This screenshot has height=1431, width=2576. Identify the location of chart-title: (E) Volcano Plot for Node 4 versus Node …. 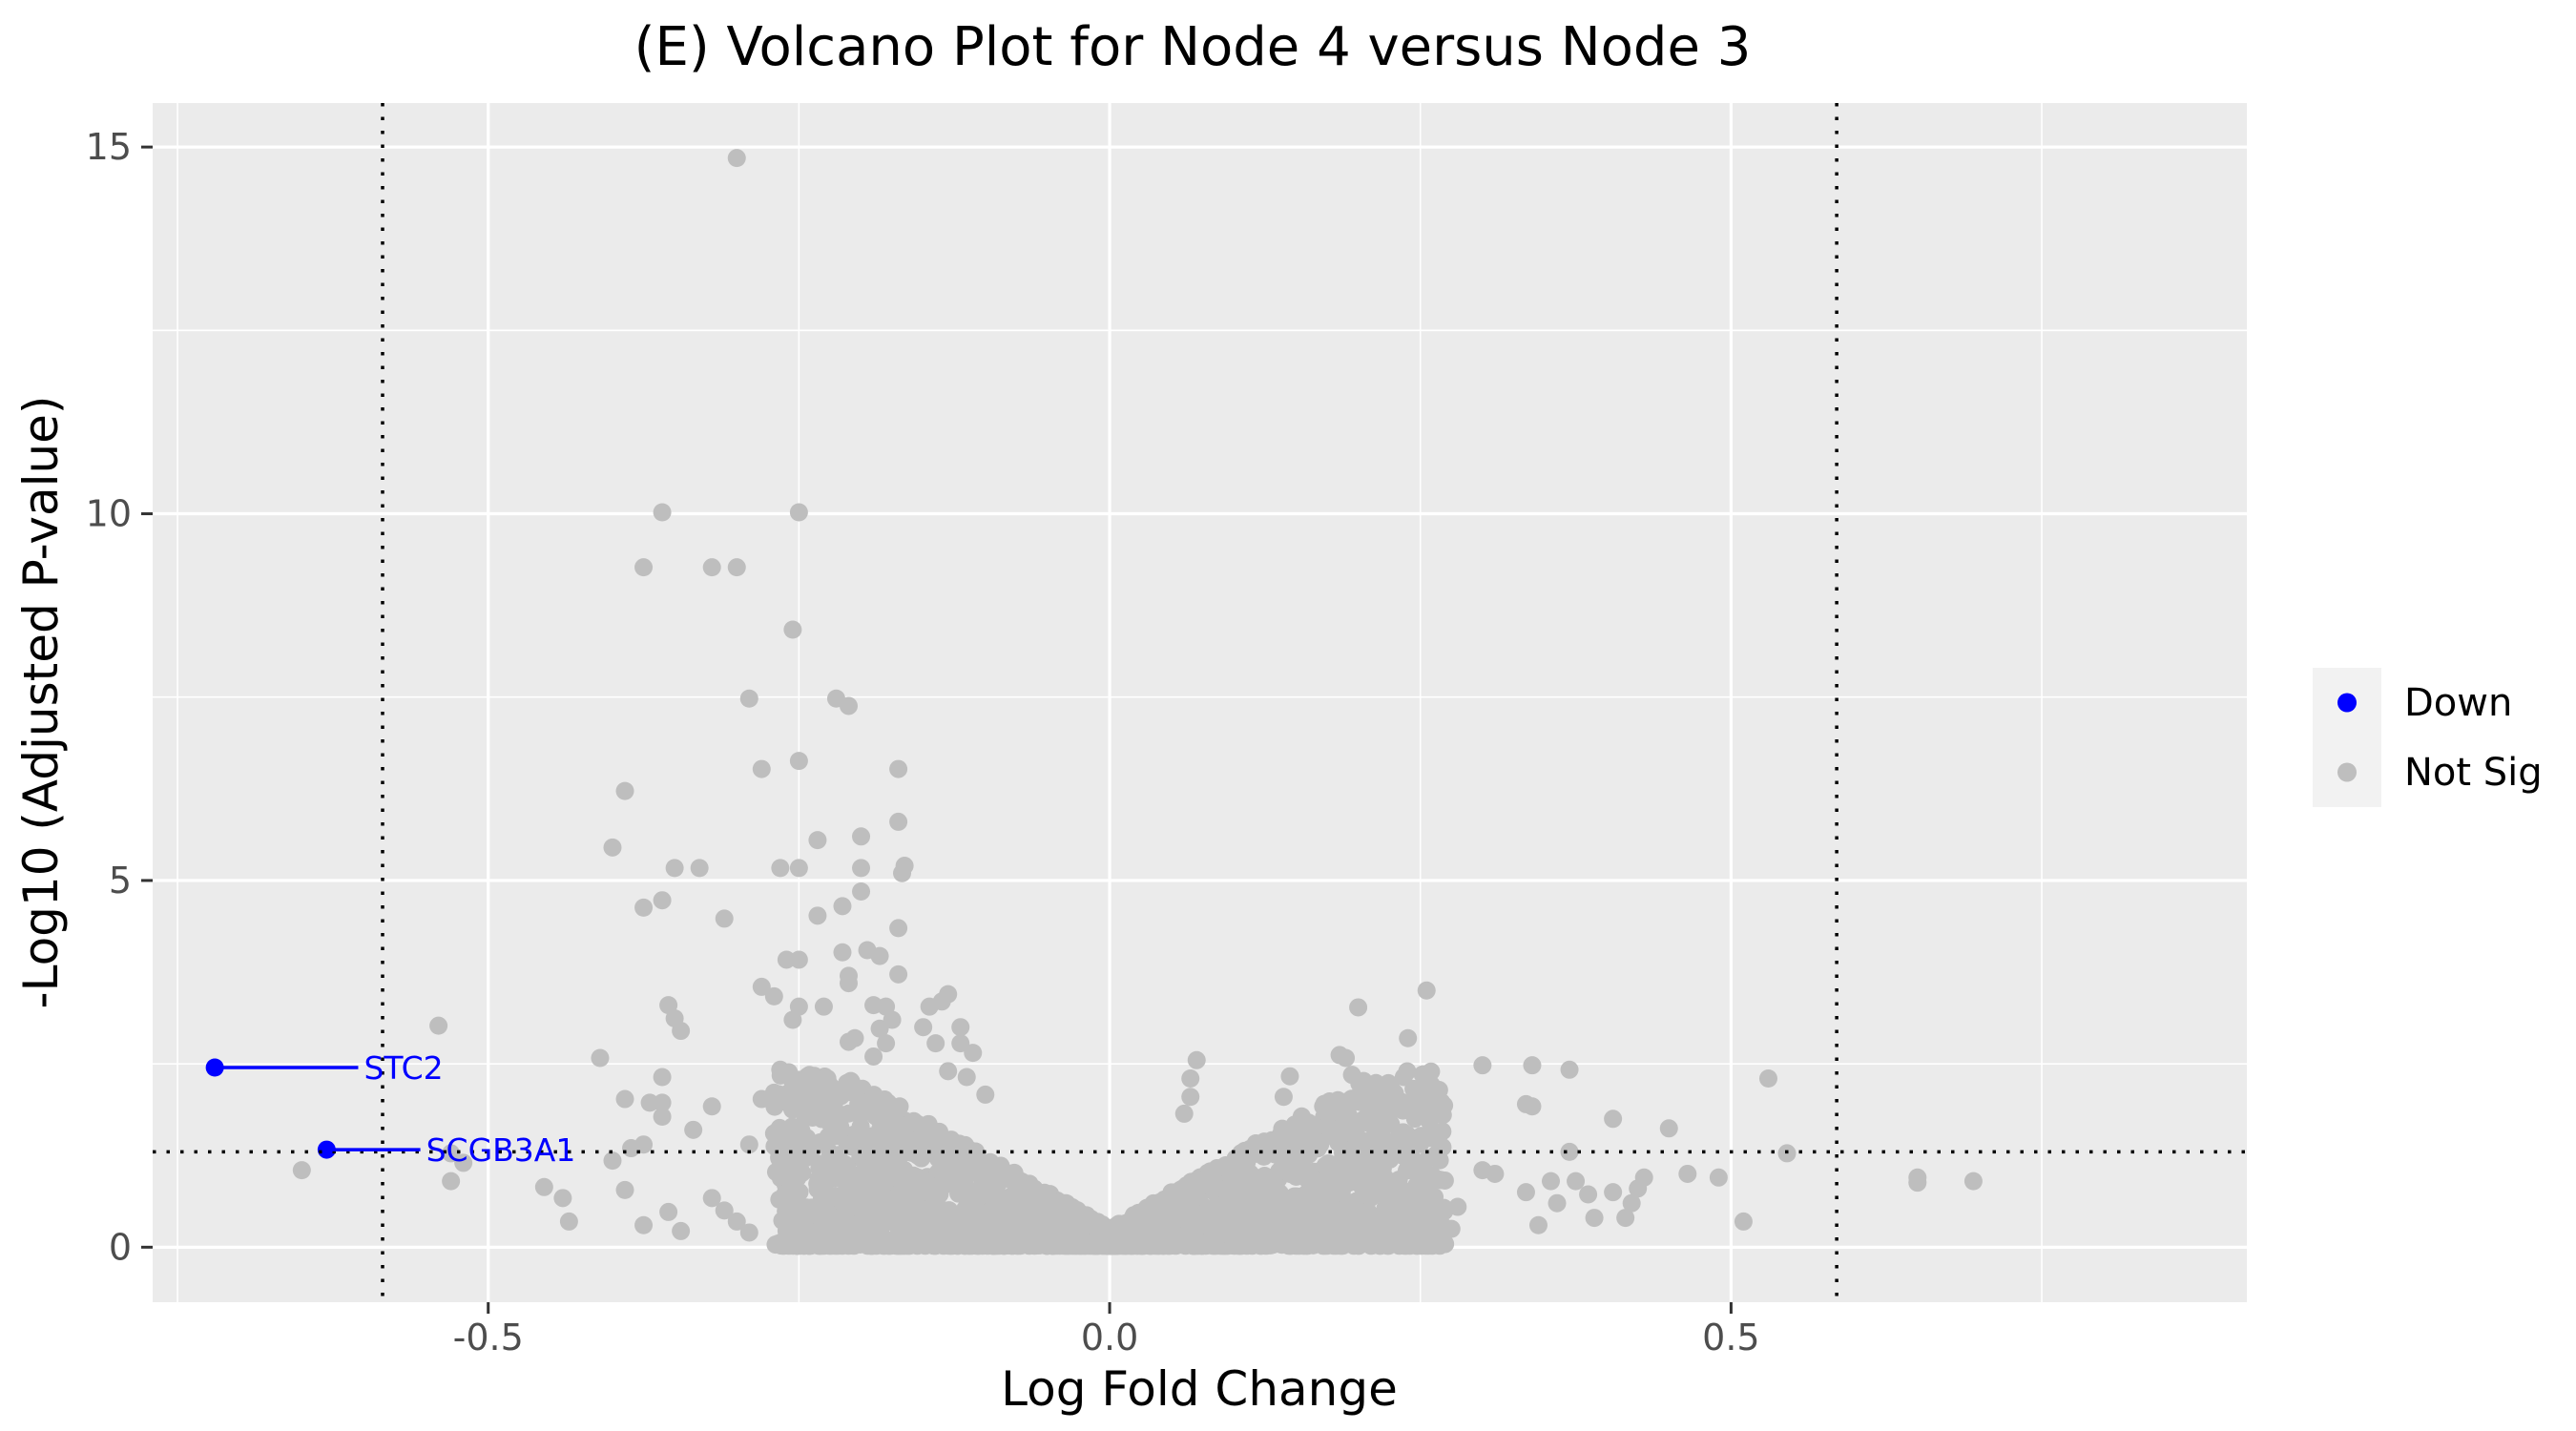
(1193, 47).